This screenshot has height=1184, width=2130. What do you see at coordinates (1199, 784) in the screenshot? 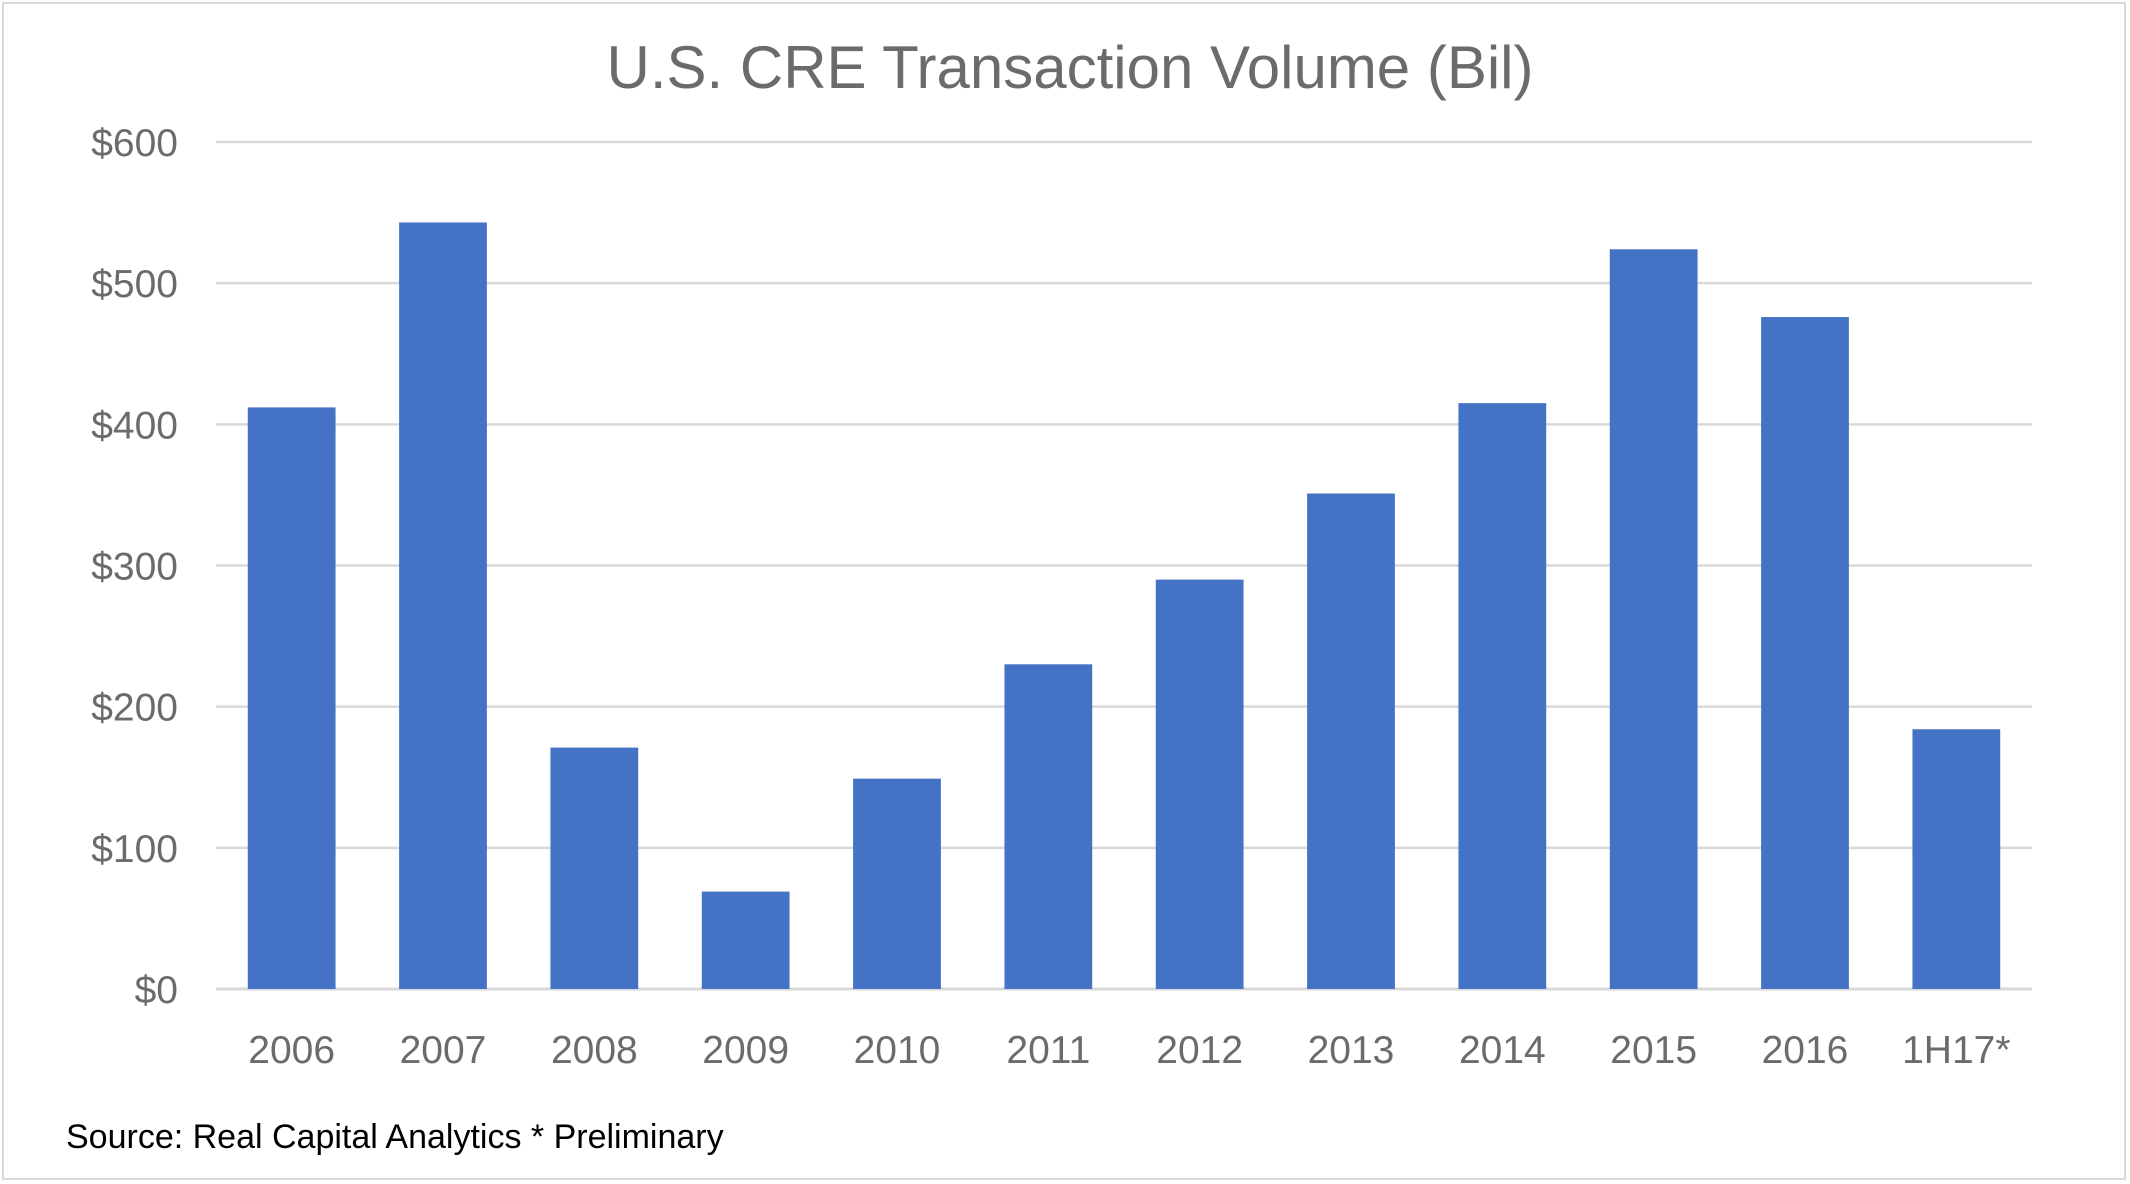
I see `bar-2012` at bounding box center [1199, 784].